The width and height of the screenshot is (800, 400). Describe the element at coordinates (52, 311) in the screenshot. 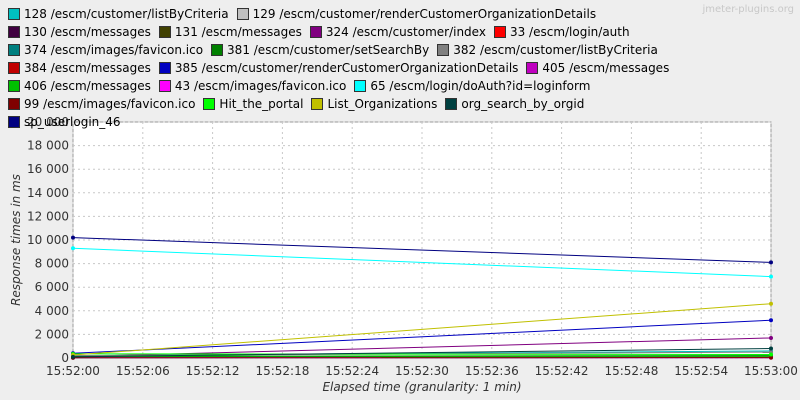

I see `y-tick-label: 4 000` at that location.